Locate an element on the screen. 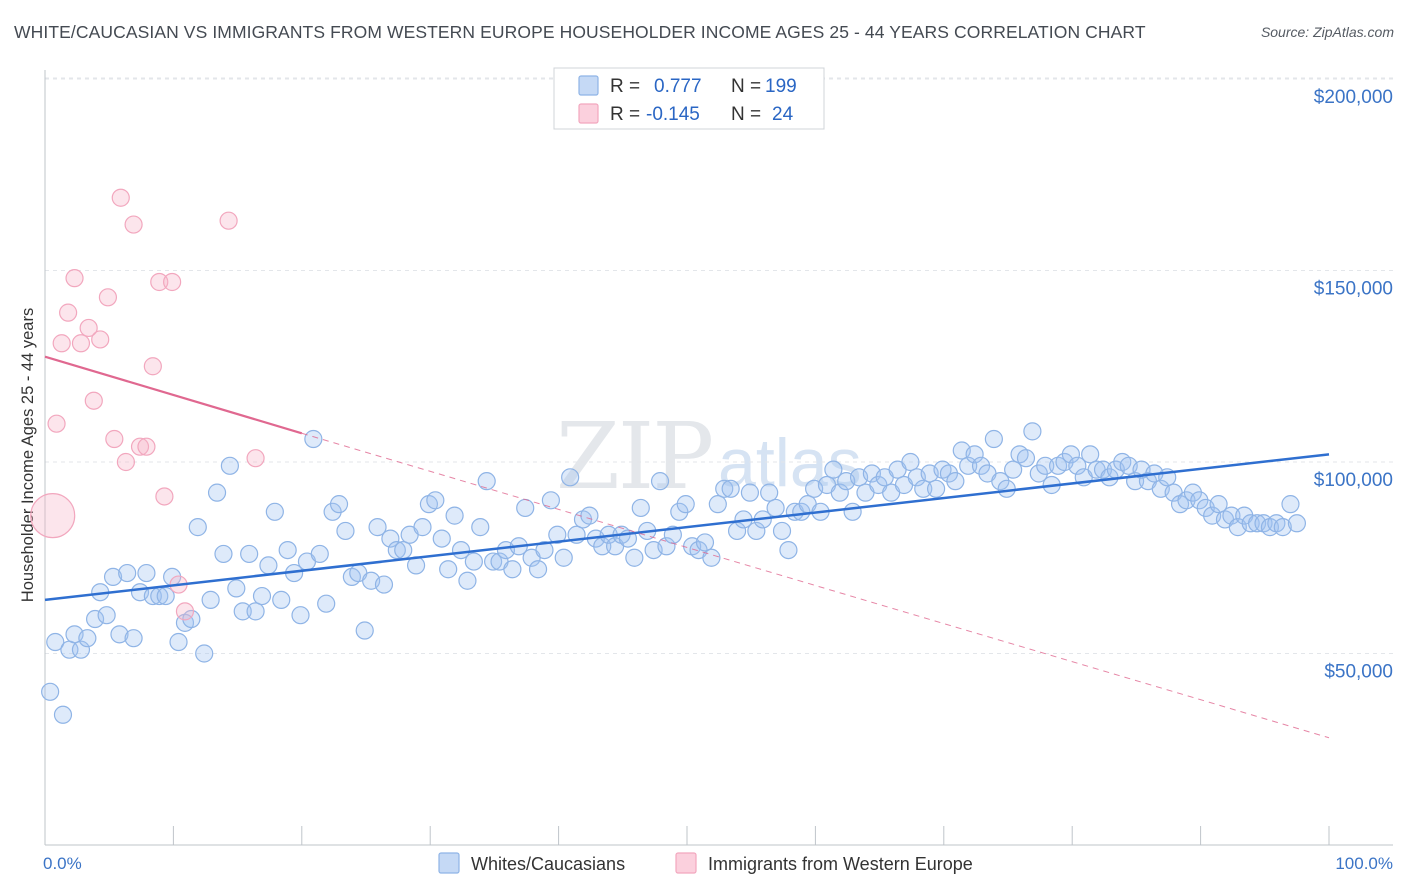 The image size is (1406, 892). trend-line-immigrants is located at coordinates (173, 395).